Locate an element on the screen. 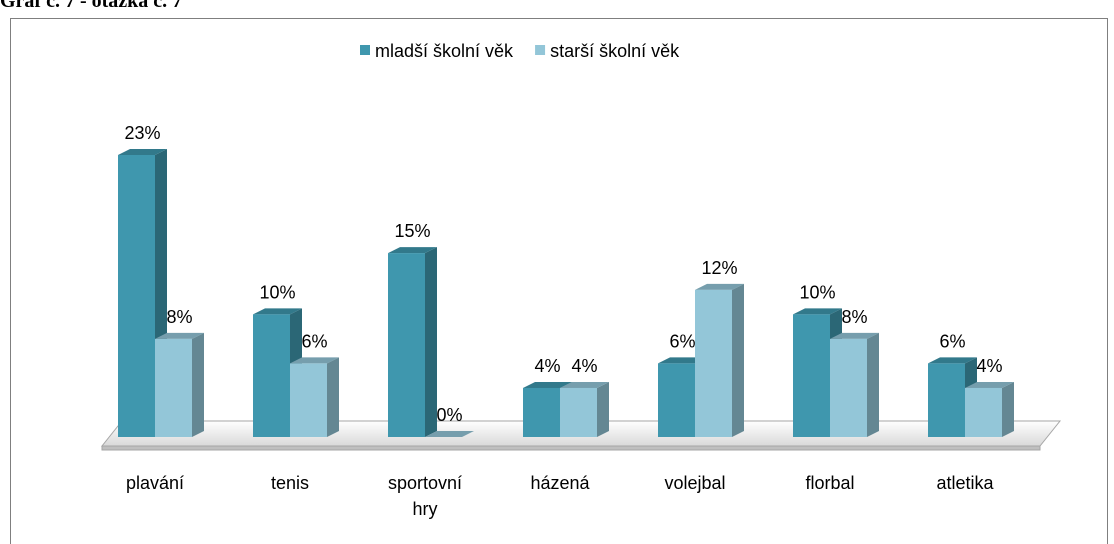 This screenshot has width=1114, height=544. x-tick-label: tenis is located at coordinates (290, 483).